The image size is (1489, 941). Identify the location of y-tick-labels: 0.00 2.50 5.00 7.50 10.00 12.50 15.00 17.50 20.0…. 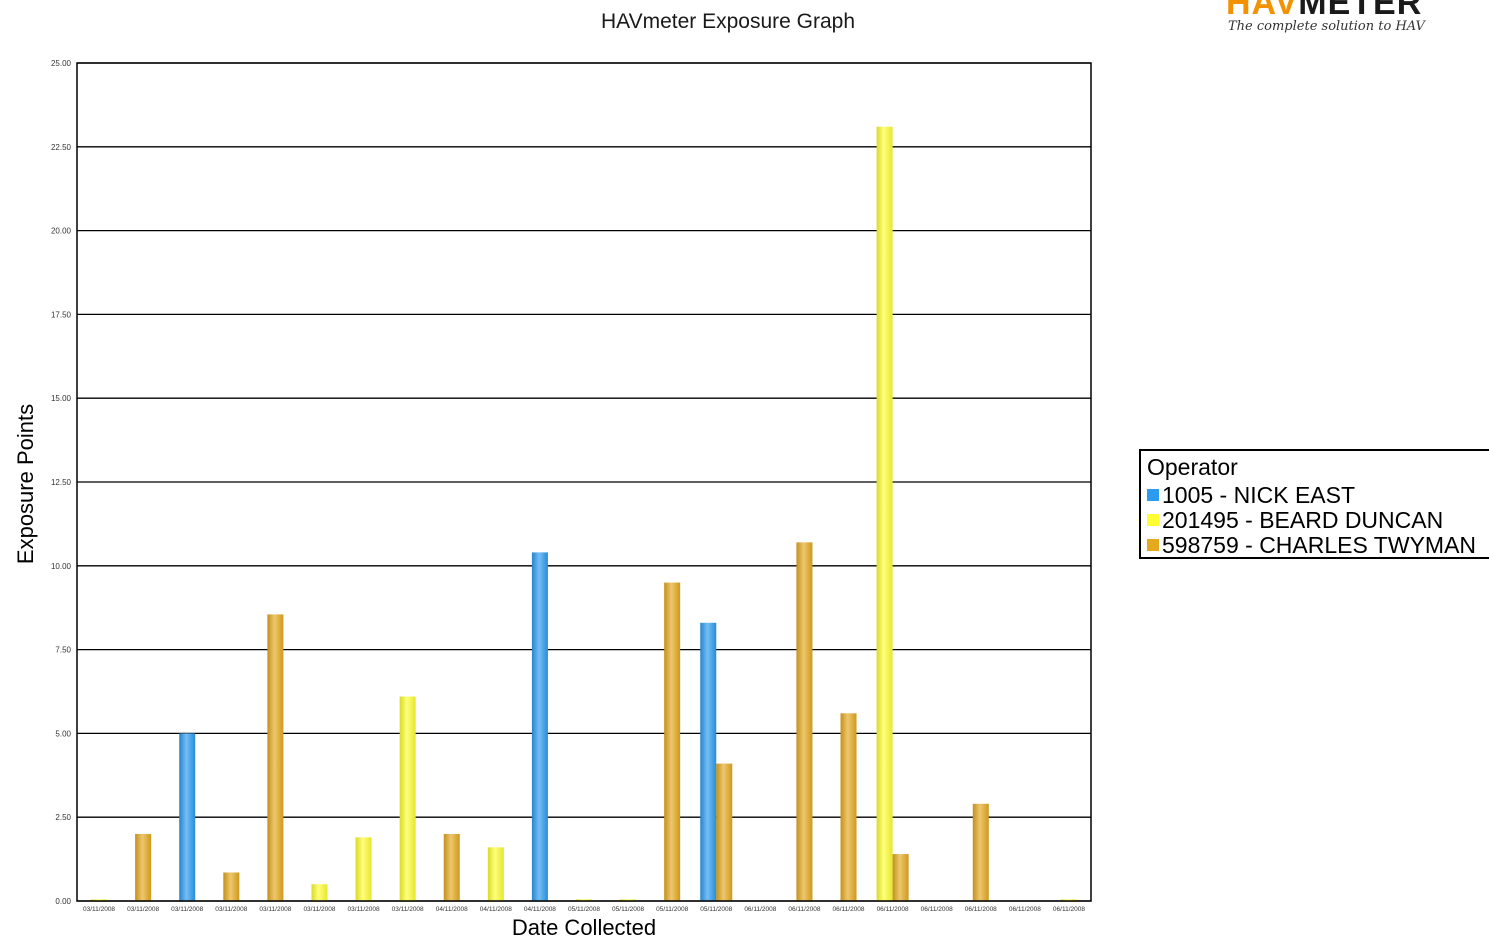
(61, 482).